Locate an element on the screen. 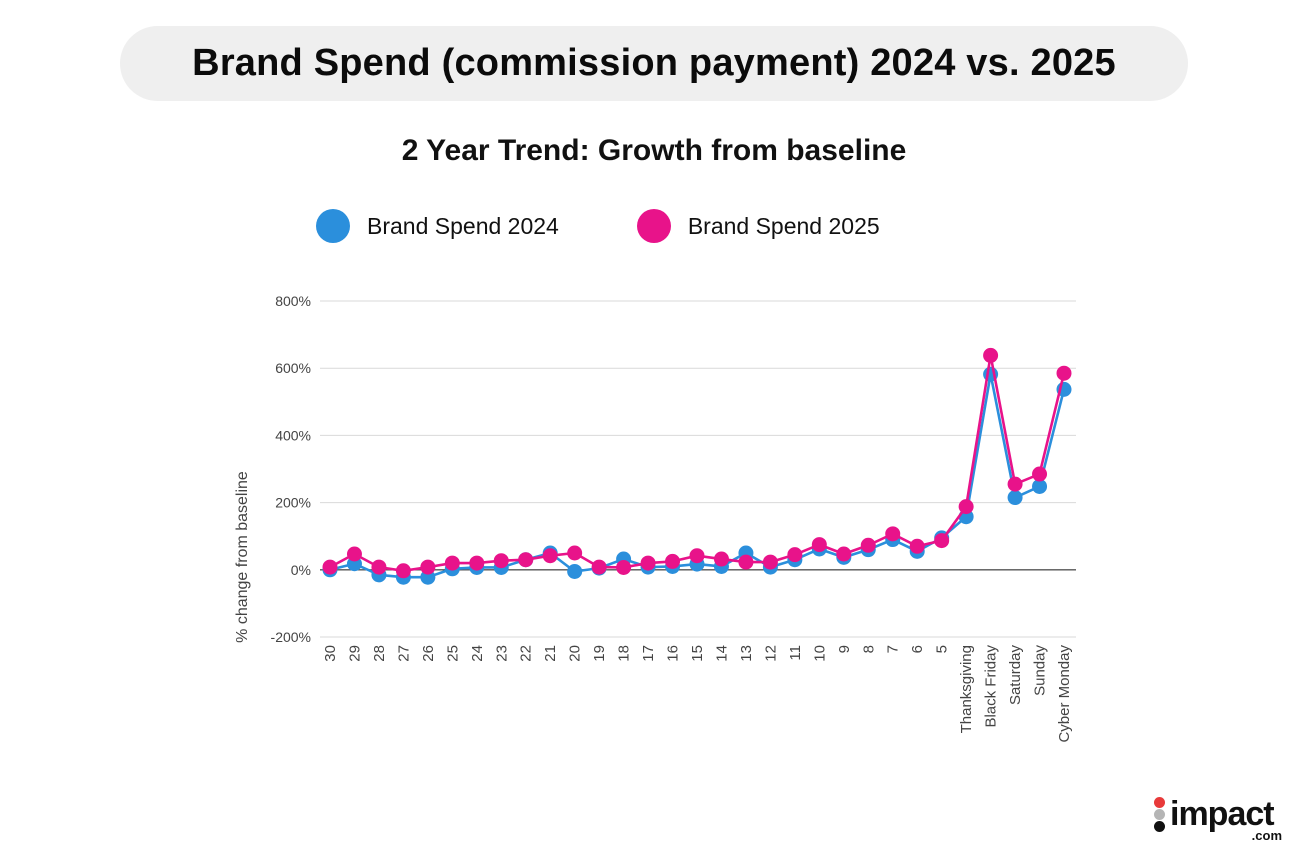  x-tick-label: 14 is located at coordinates (721, 653).